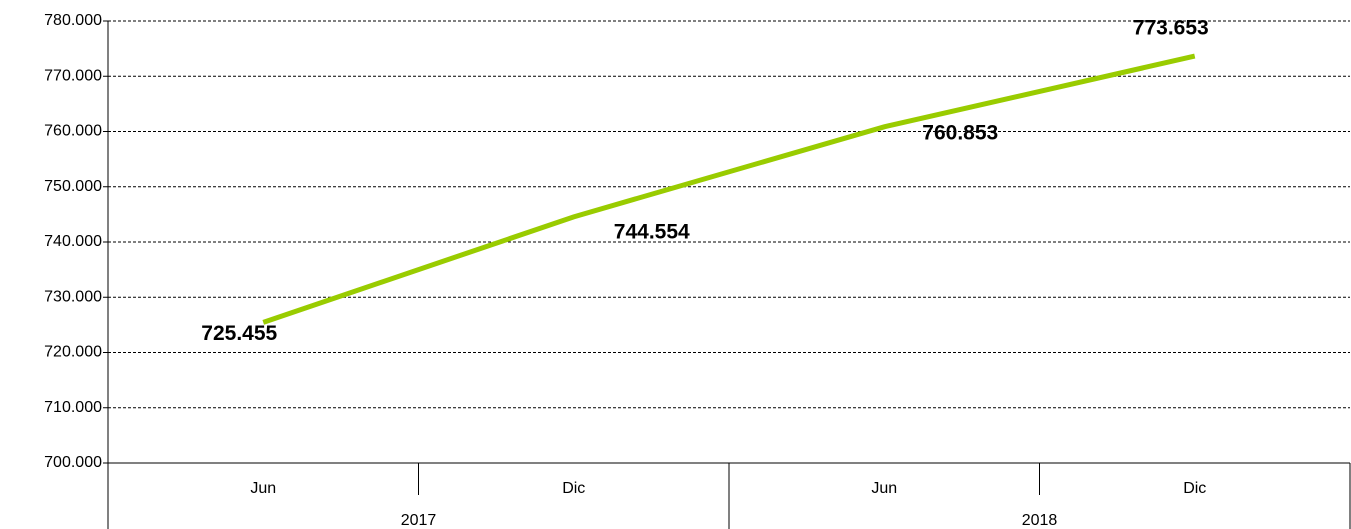 This screenshot has width=1351, height=529. I want to click on data-label: 760.853, so click(960, 132).